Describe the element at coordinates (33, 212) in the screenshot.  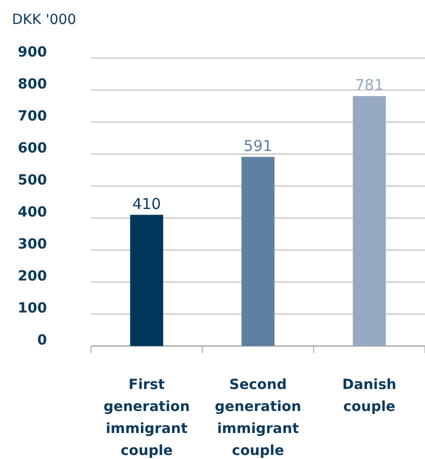
I see `y-tick-label: 400` at that location.